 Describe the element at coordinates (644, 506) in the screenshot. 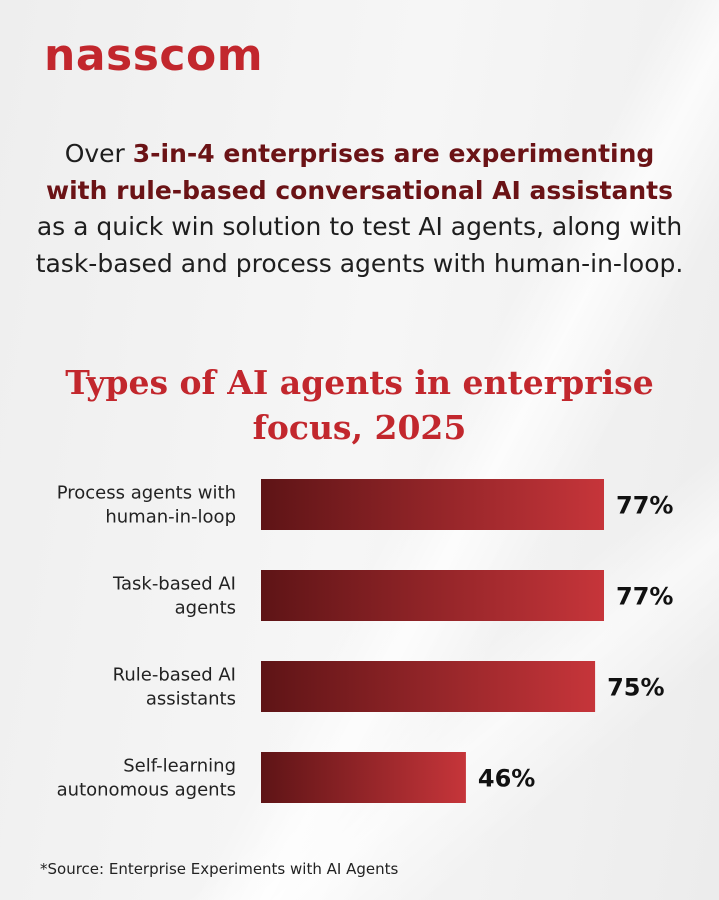

I see `value-label-0: 77%` at that location.